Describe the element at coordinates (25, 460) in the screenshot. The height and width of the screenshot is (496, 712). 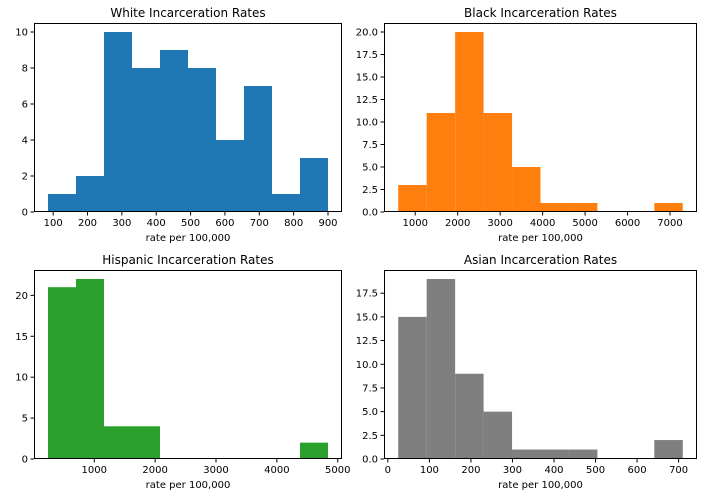
I see `hispanic-y-tick-label: 0` at that location.